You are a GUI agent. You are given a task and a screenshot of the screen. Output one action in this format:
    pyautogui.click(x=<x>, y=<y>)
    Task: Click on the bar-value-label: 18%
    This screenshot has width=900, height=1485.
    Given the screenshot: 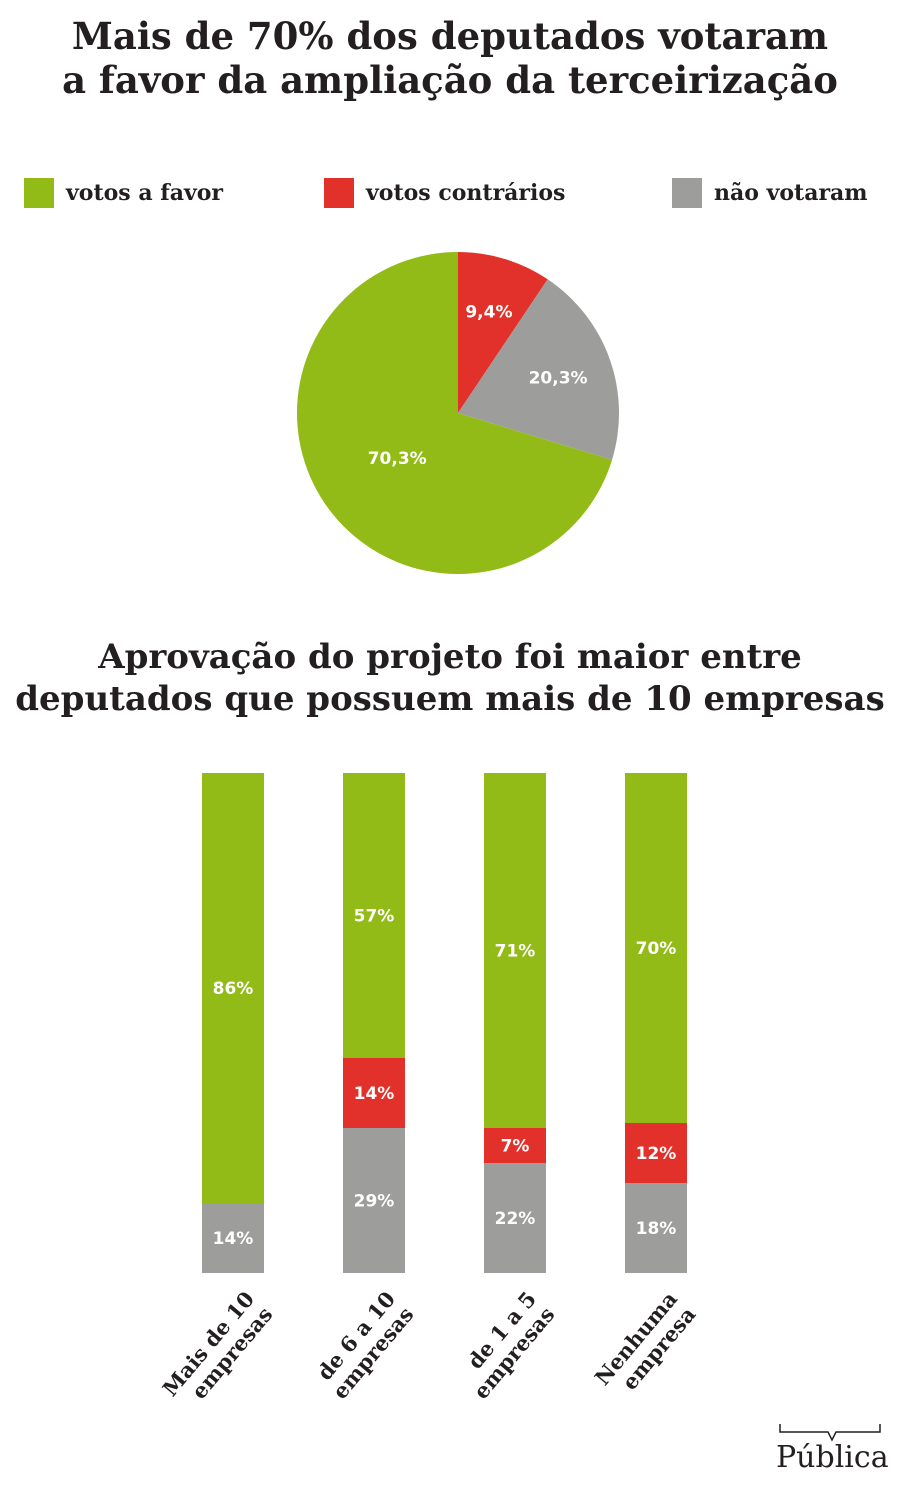 What is the action you would take?
    pyautogui.click(x=656, y=1229)
    